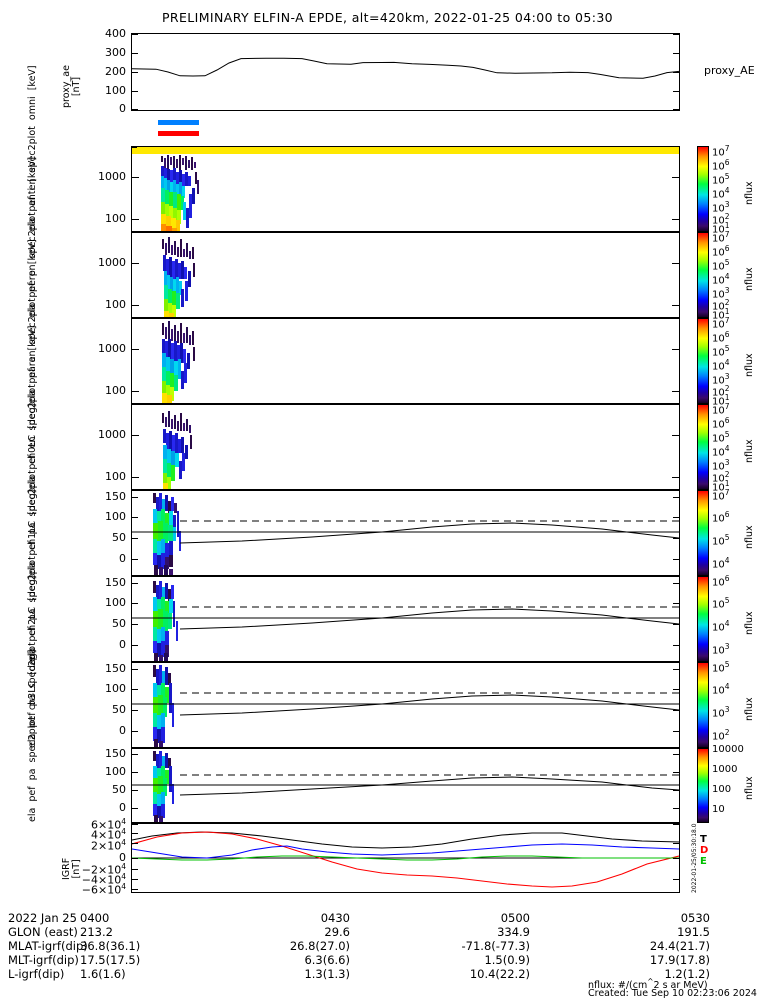 This screenshot has height=1000, width=775. I want to click on footer-mlat-t1: 26.8(27.0), so click(319, 946).